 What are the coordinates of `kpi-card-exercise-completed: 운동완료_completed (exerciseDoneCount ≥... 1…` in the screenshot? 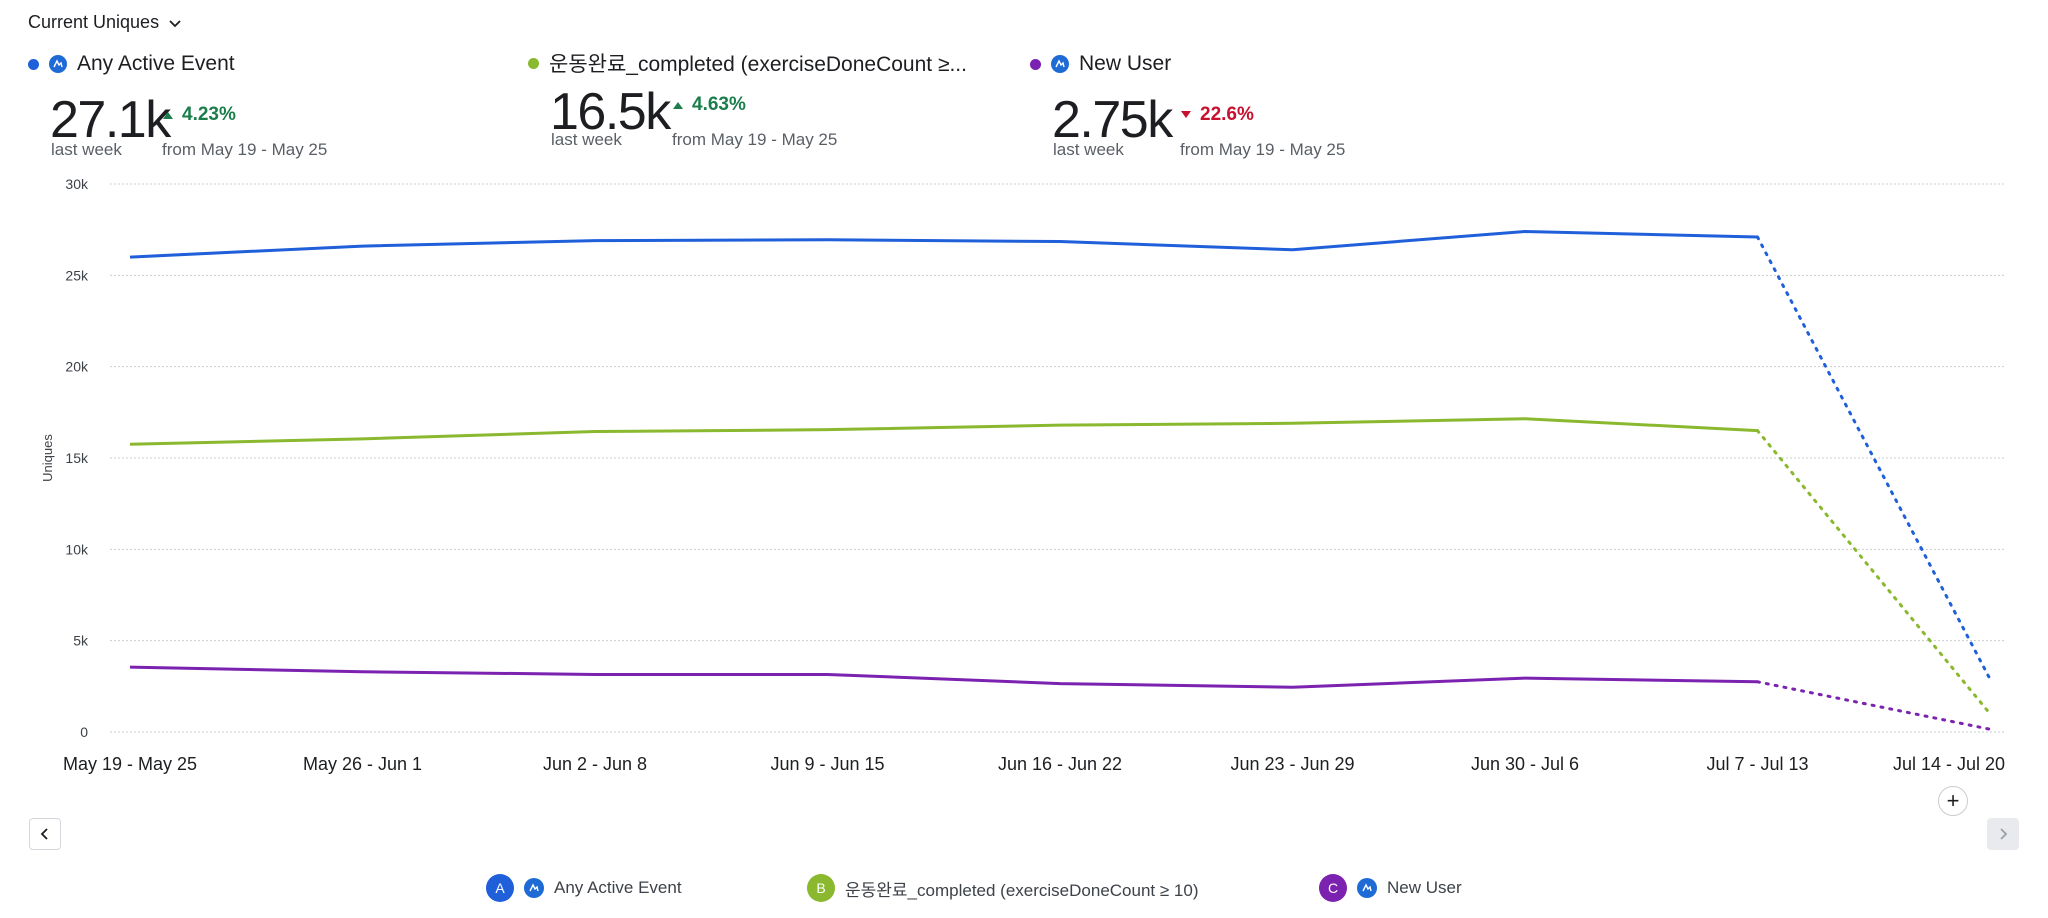 It's located at (768, 104).